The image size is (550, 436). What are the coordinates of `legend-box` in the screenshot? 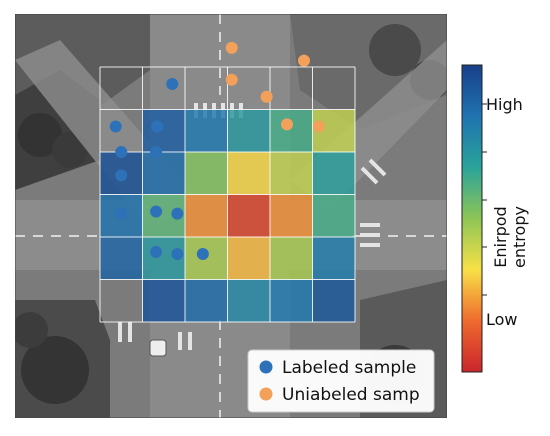 It's located at (341, 381).